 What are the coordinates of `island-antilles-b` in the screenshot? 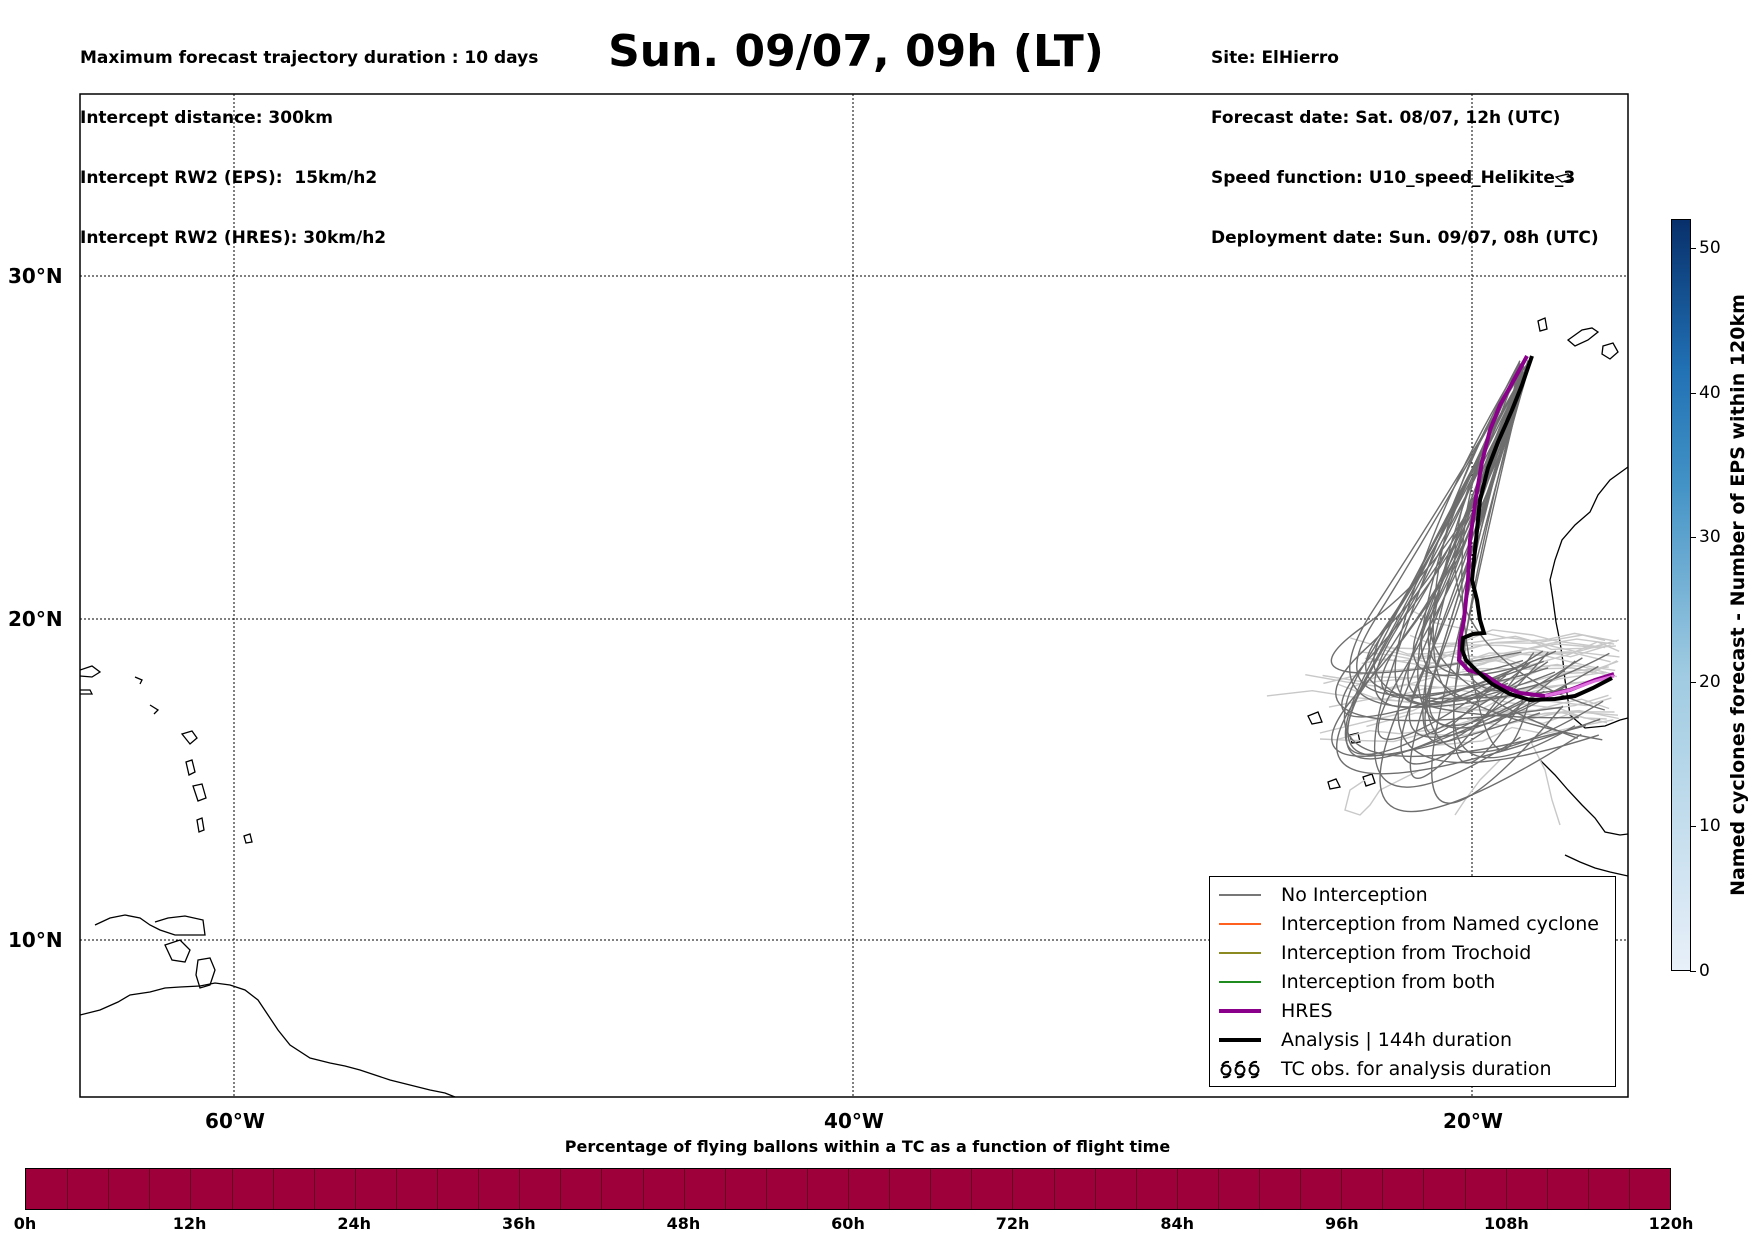 It's located at (87, 692).